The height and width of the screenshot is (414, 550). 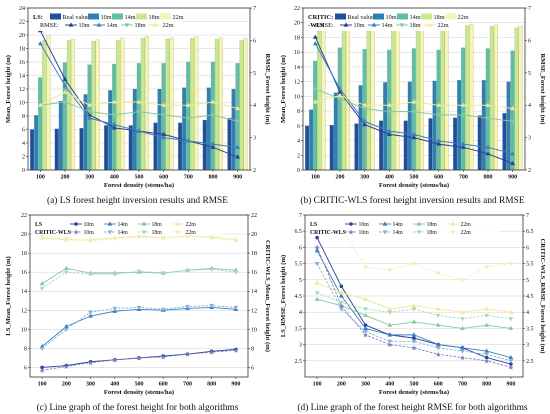 What do you see at coordinates (139, 385) in the screenshot?
I see `x-tick-label: 500` at bounding box center [139, 385].